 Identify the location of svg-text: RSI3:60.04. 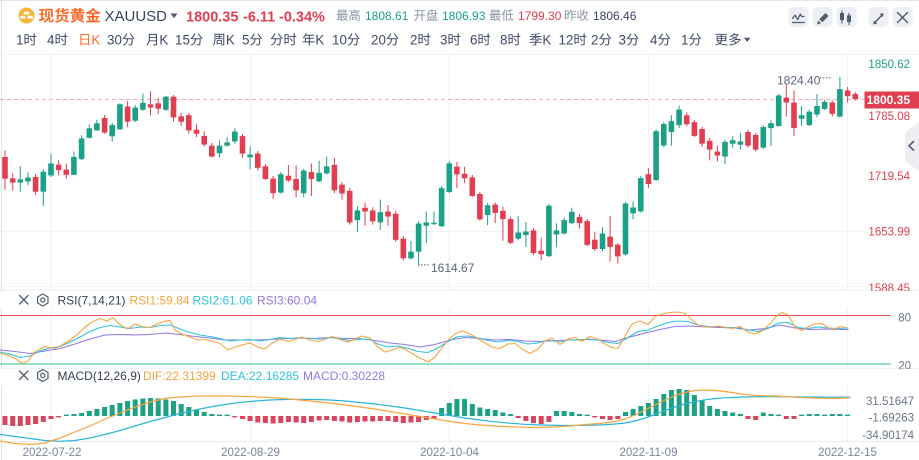
(287, 300).